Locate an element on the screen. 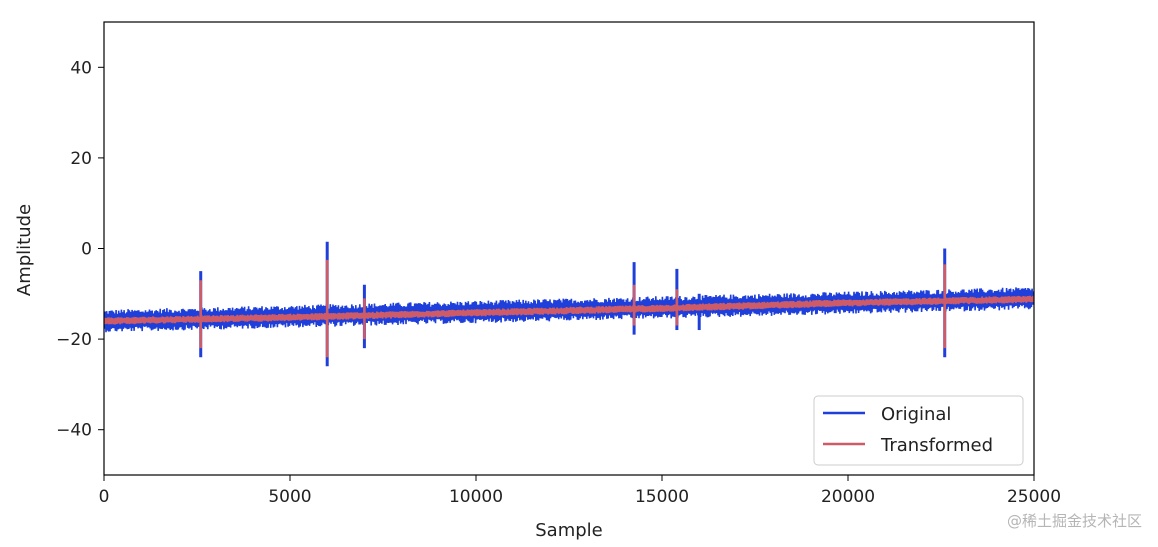  y-axis-ticks: −40 −20 0 20 40 is located at coordinates (80, 249).